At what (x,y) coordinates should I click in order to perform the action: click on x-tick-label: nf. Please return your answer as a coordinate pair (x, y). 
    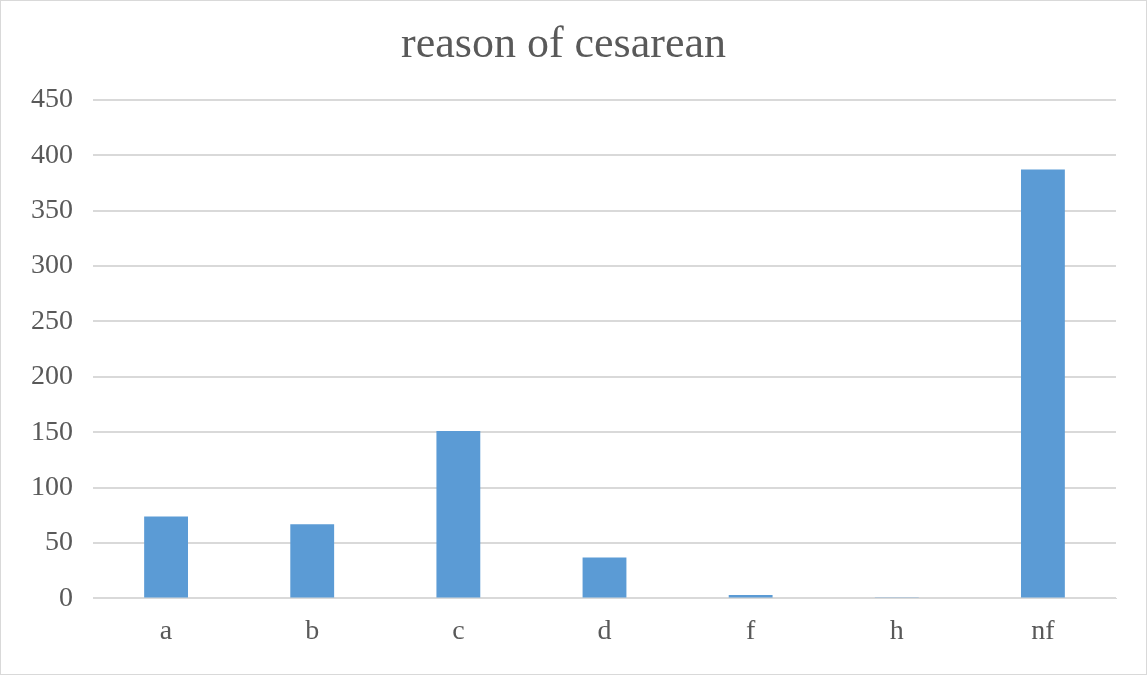
    Looking at the image, I should click on (1043, 629).